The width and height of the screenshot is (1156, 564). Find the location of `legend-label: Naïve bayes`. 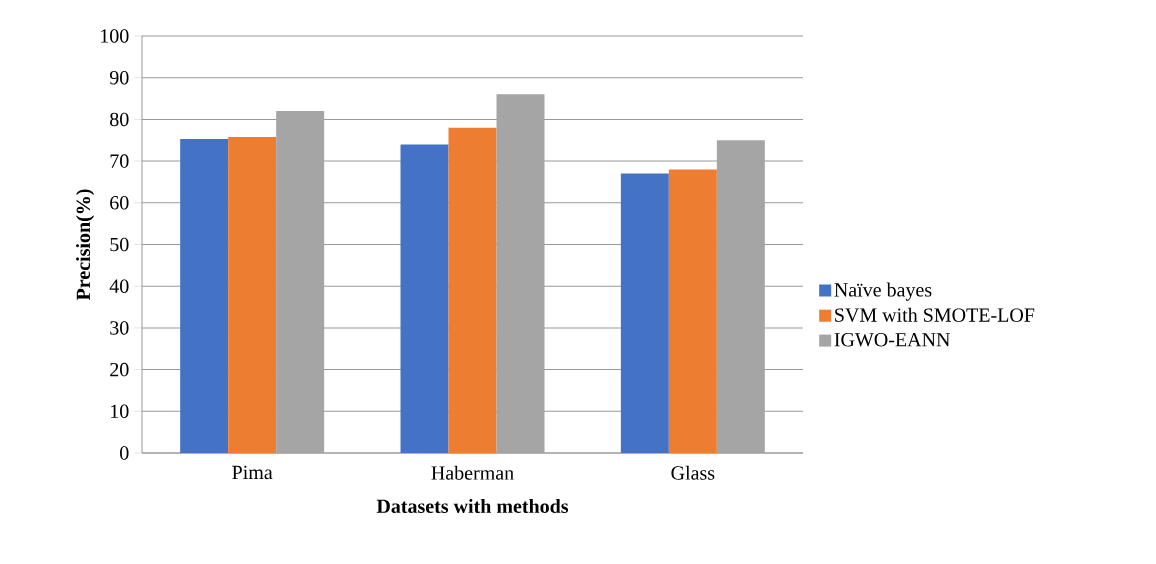

legend-label: Naïve bayes is located at coordinates (883, 291).